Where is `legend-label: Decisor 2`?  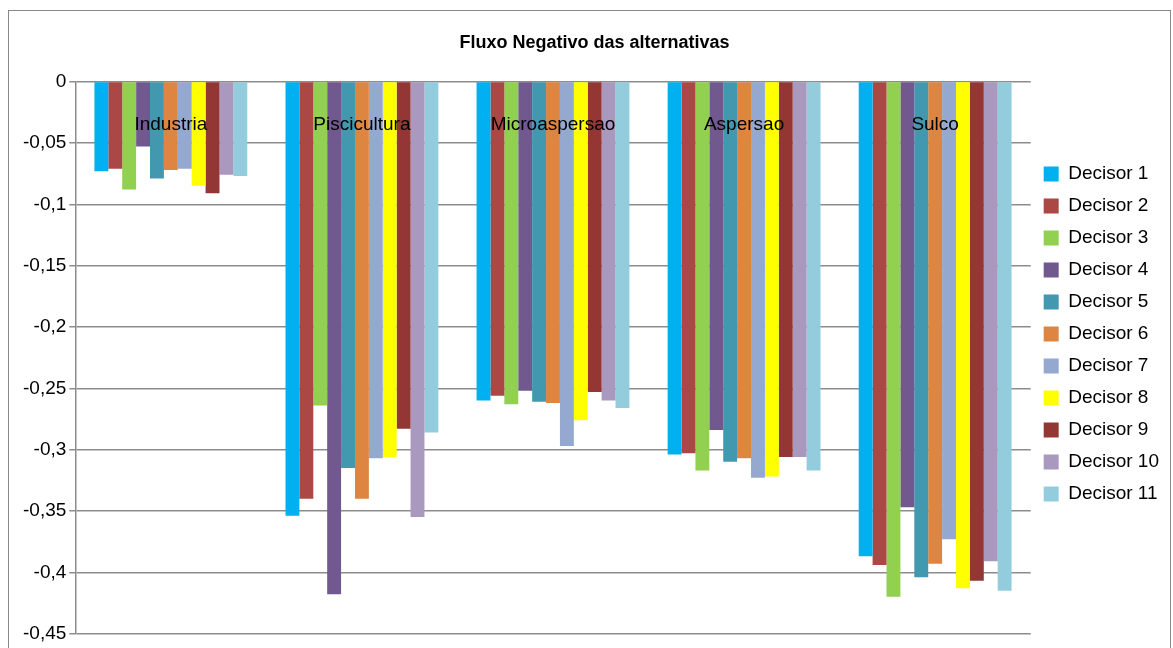
legend-label: Decisor 2 is located at coordinates (1108, 205).